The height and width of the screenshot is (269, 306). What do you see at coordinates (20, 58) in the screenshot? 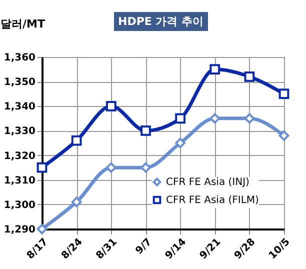
I see `y-tick-label: 1,360` at bounding box center [20, 58].